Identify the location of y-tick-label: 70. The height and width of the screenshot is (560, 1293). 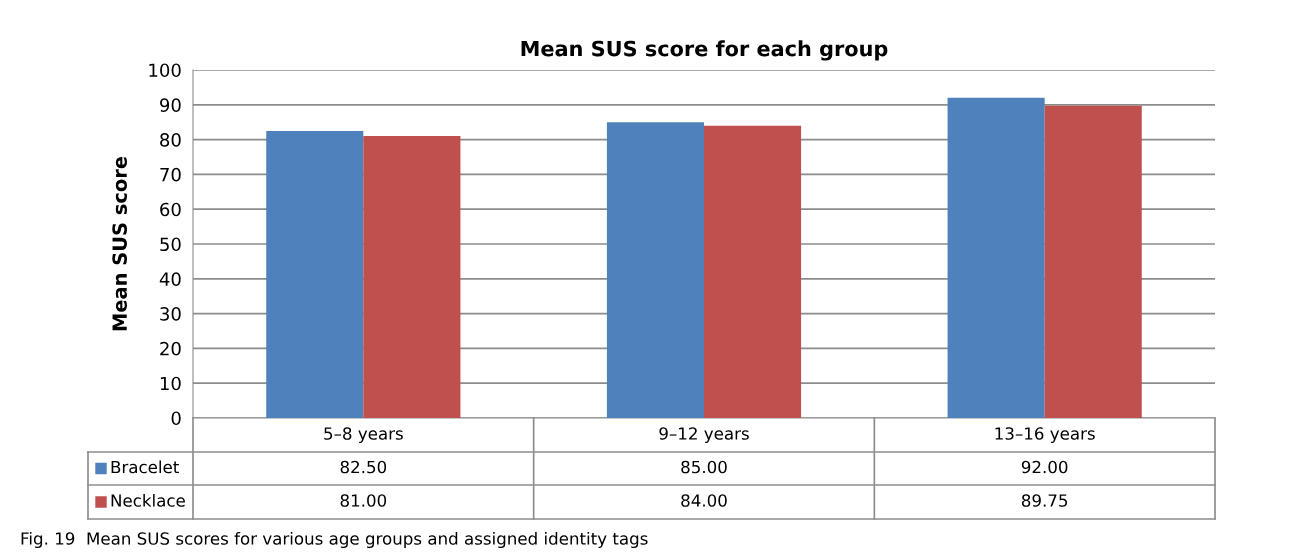
(170, 174).